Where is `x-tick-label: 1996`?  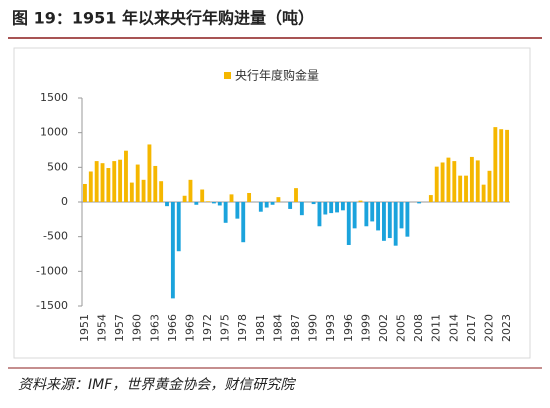
x-tick-label: 1996 is located at coordinates (348, 328).